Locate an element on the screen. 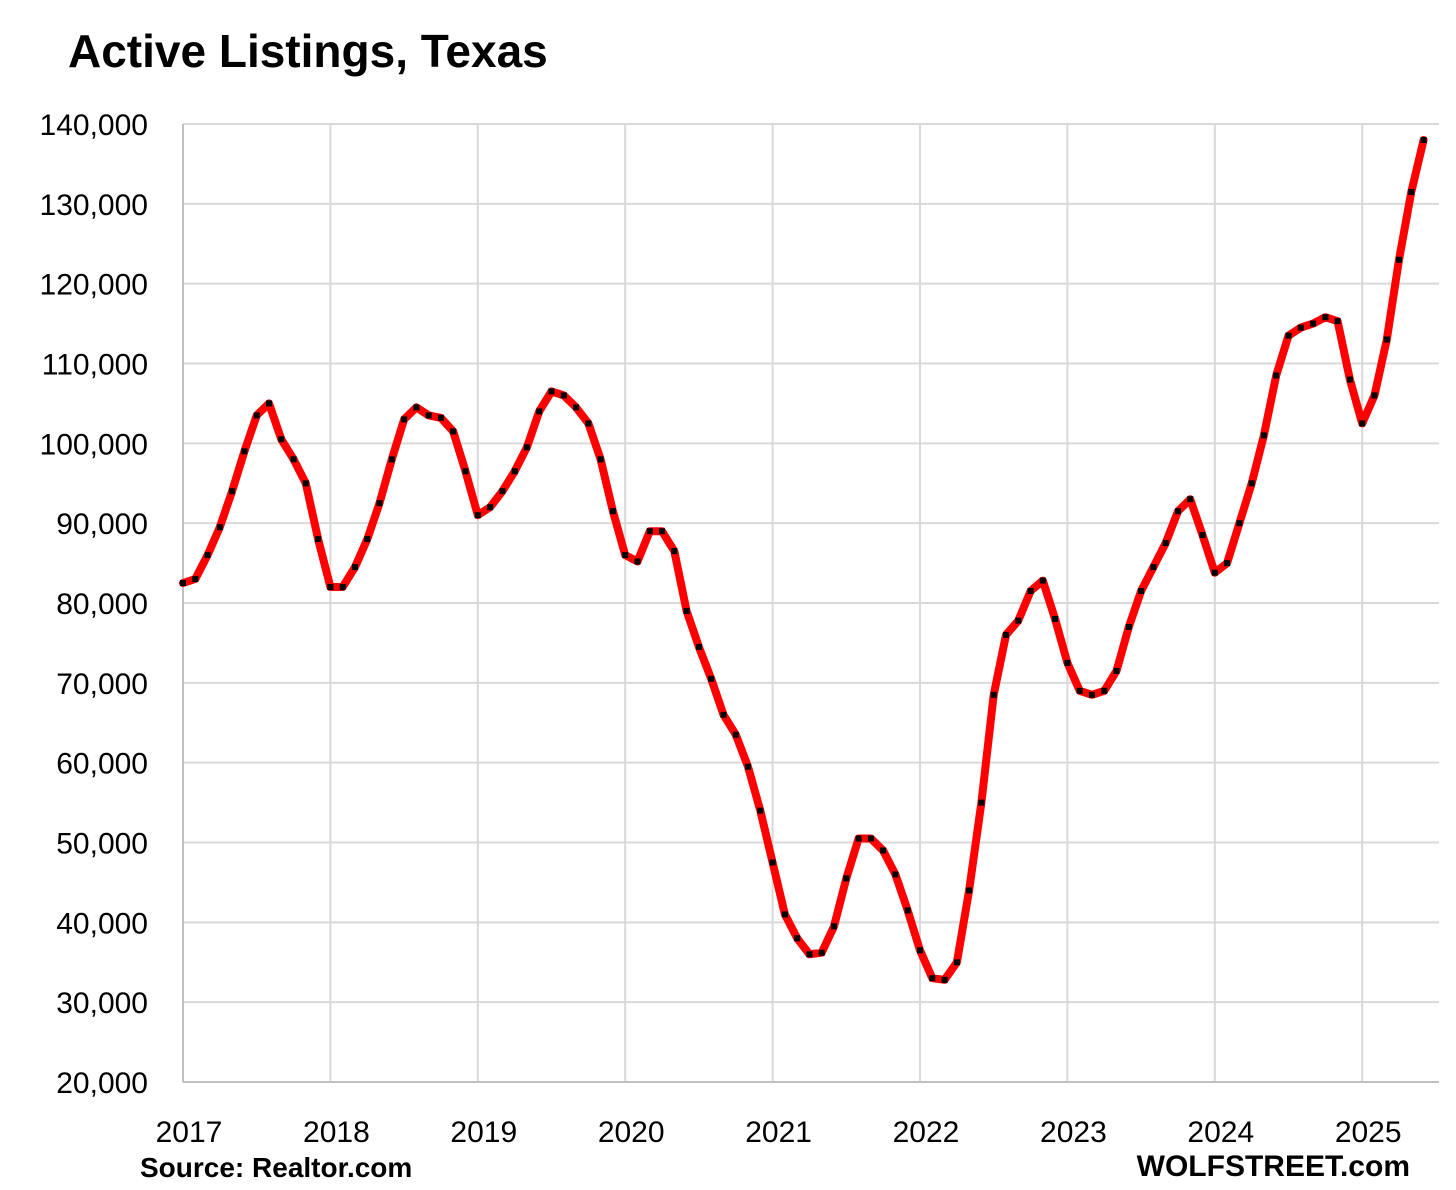 This screenshot has height=1190, width=1456. x-axis-tick-labels: 2017 2018 2019 2020 2021 2022 2023 2024 2025 is located at coordinates (779, 1132).